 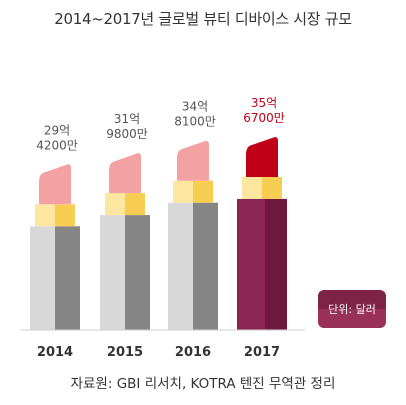 What do you see at coordinates (203, 384) in the screenshot?
I see `source-note: 자료원: GBI 리서치, KOTRA 텐진 무역관 정리` at bounding box center [203, 384].